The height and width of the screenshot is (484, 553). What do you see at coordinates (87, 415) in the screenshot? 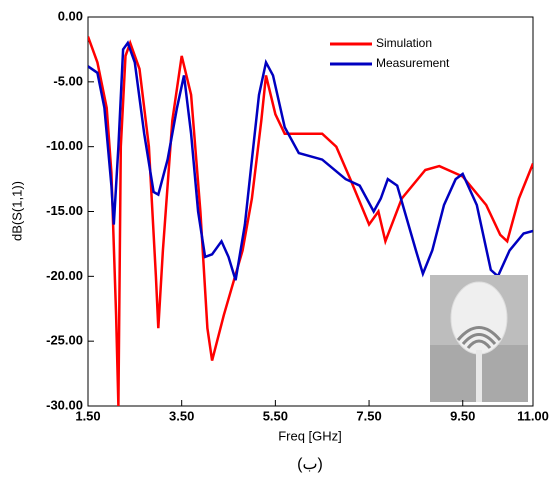
I see `x-tick-label: 1.50` at bounding box center [87, 415].